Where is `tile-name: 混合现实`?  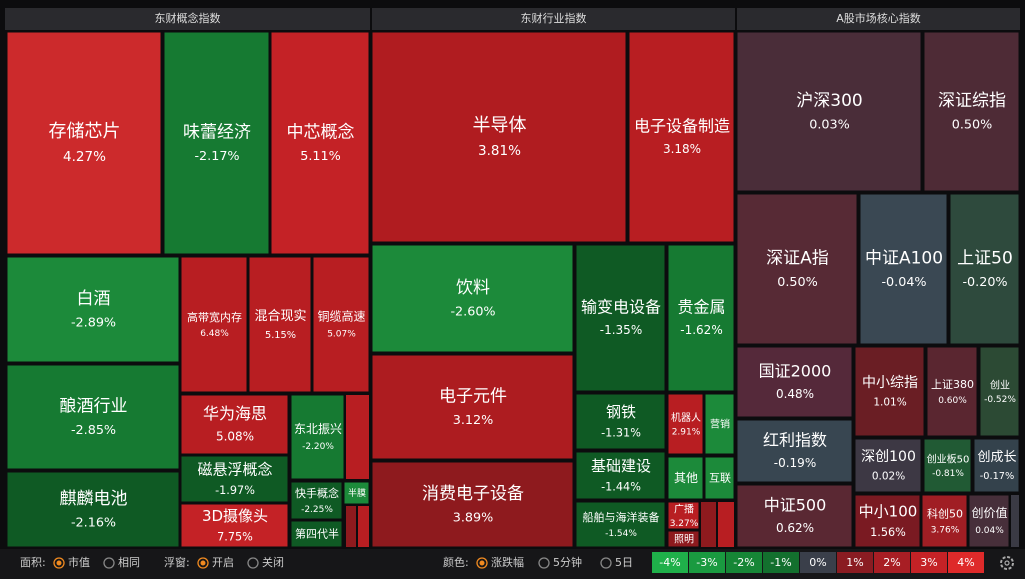
tile-name: 混合现实 is located at coordinates (280, 316).